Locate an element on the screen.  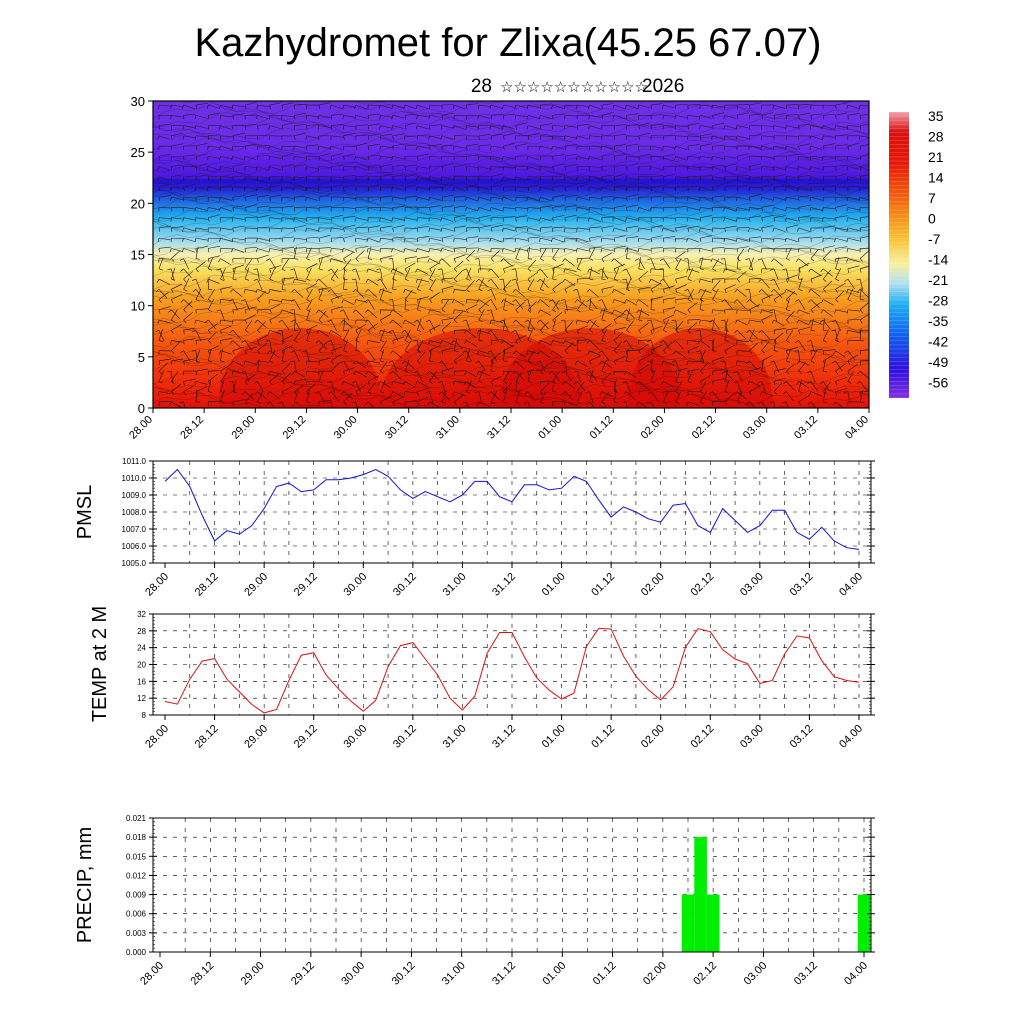
p3-y-tick-label-6: 0.018 is located at coordinates (136, 837).